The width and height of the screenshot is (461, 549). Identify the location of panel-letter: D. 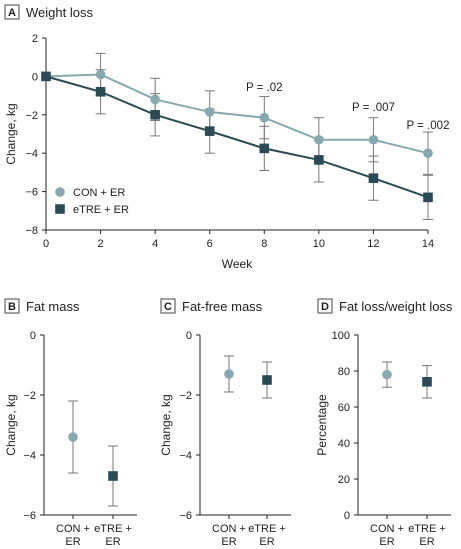
(325, 307).